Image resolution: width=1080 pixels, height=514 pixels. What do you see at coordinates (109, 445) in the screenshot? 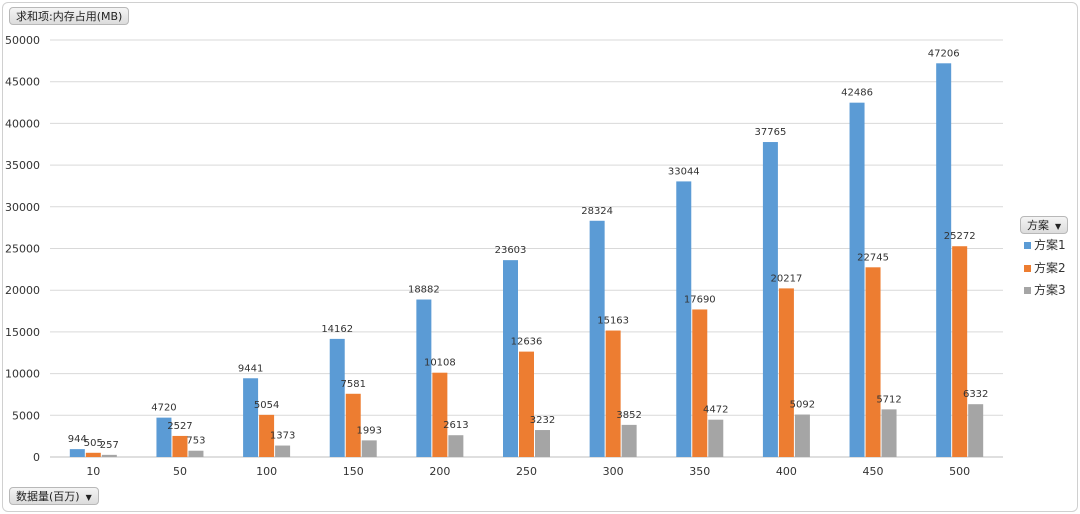
I see `data-label: 257` at bounding box center [109, 445].